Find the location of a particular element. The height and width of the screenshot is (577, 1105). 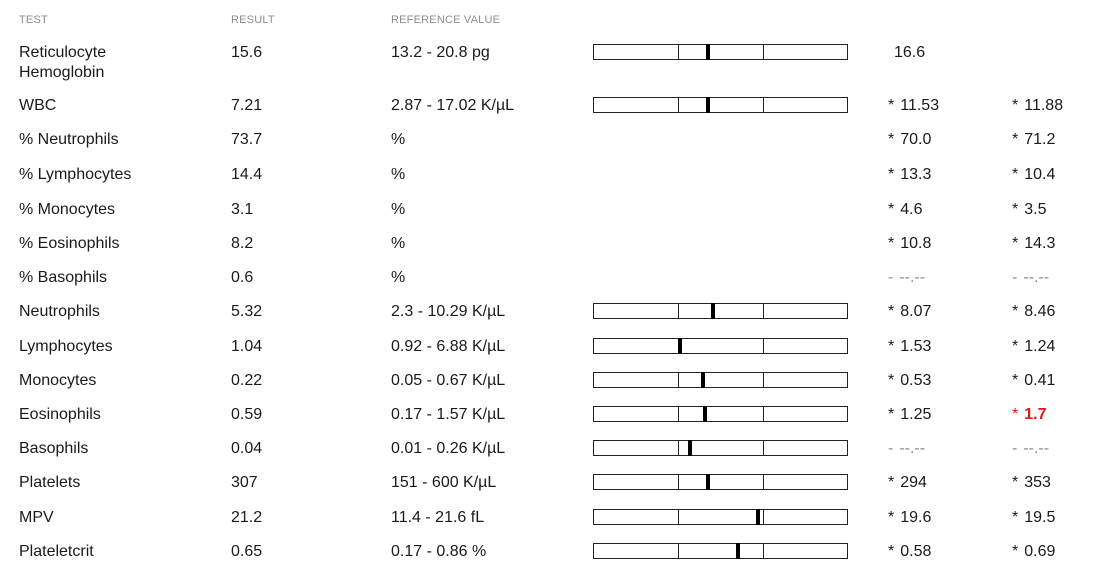

previous-value: 8.46 is located at coordinates (1040, 311).